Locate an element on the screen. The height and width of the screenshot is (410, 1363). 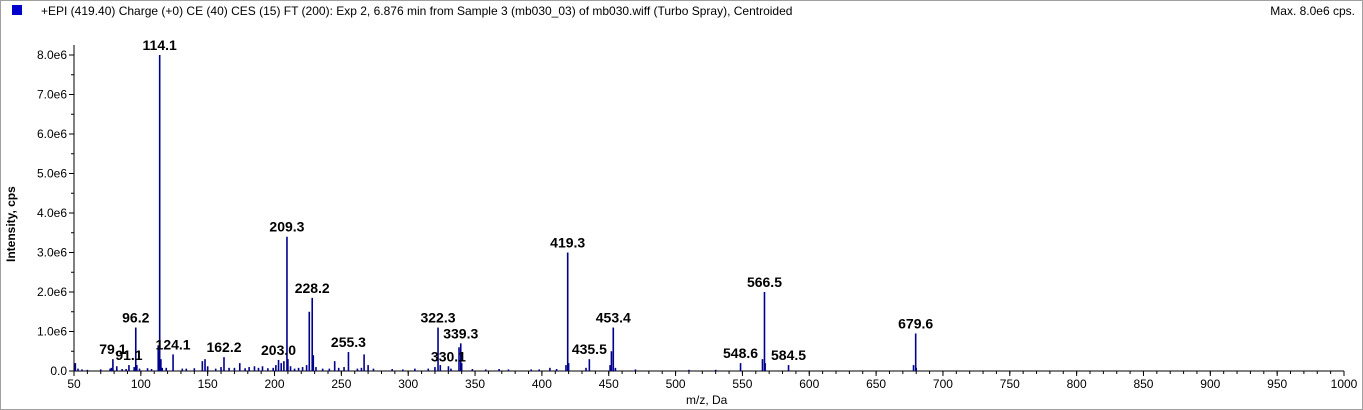
x-tick-label: 350 is located at coordinates (475, 384).